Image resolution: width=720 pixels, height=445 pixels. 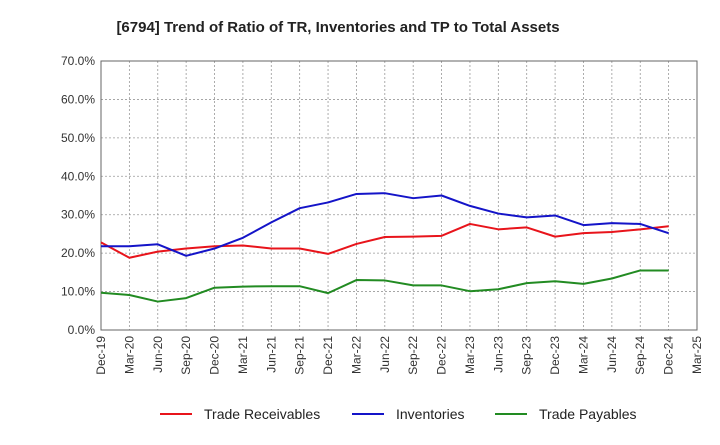 I want to click on legend-label-trade-receivables: Trade Receivables, so click(x=262, y=414).